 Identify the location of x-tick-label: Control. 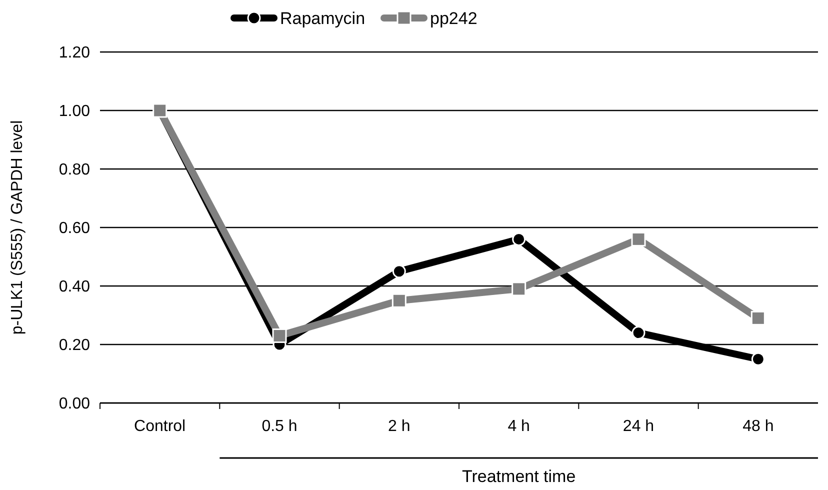
(160, 426).